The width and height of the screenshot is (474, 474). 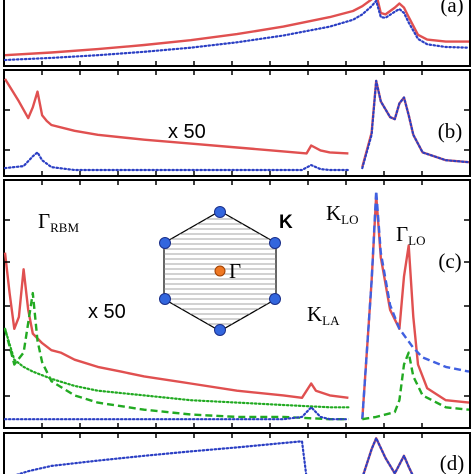 I want to click on panel-a-frame, so click(x=237, y=33).